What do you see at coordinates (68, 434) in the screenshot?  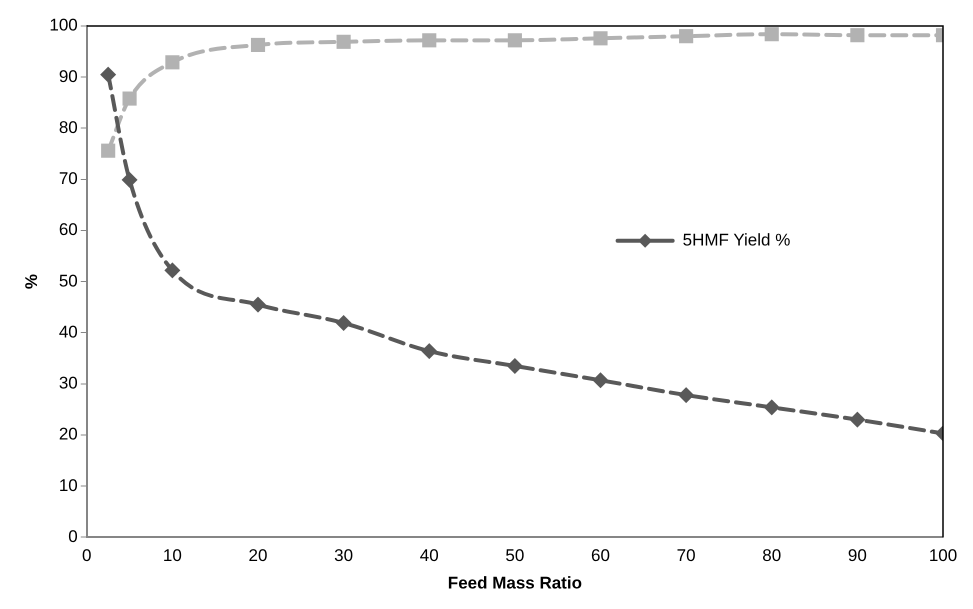 I see `y-tick-label: 20` at bounding box center [68, 434].